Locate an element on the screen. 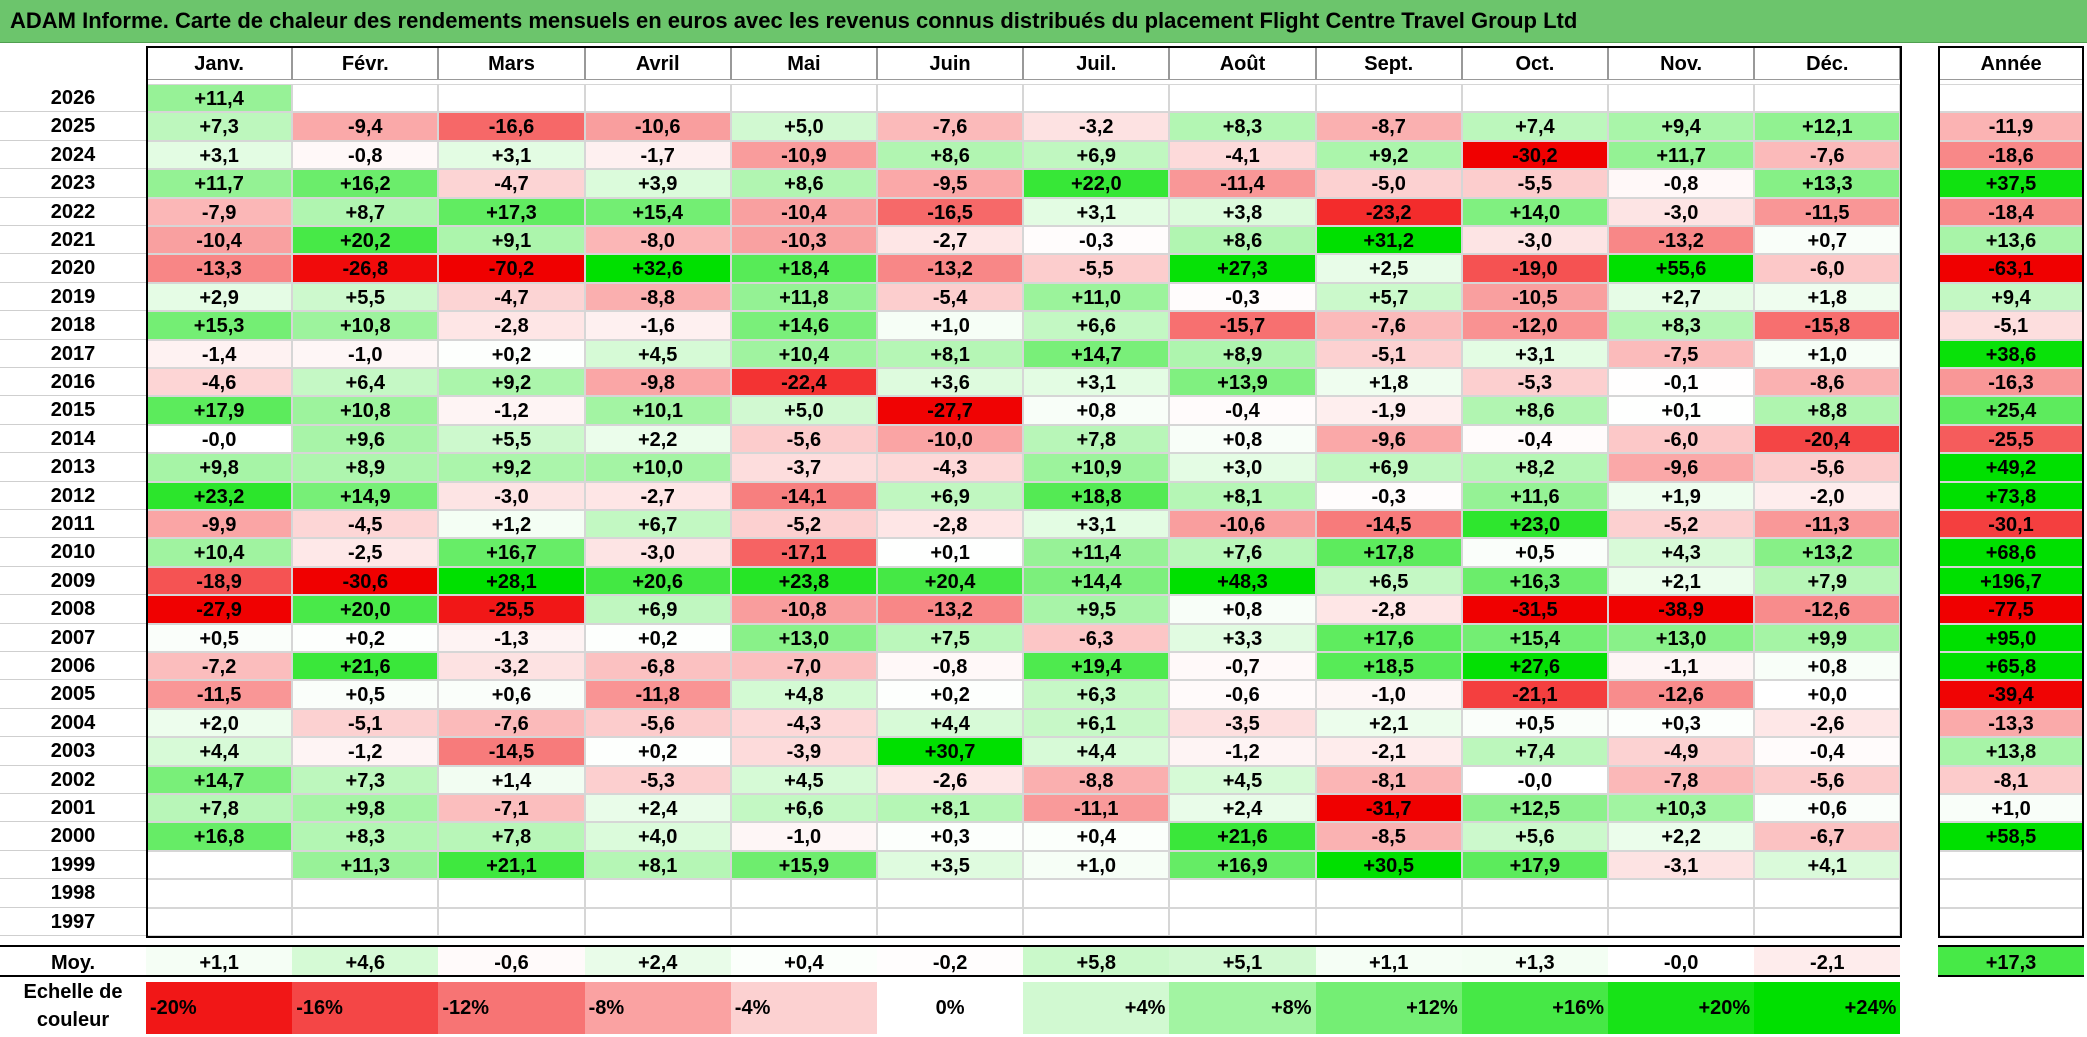  heatmap-cell: +14,6 is located at coordinates (803, 325).